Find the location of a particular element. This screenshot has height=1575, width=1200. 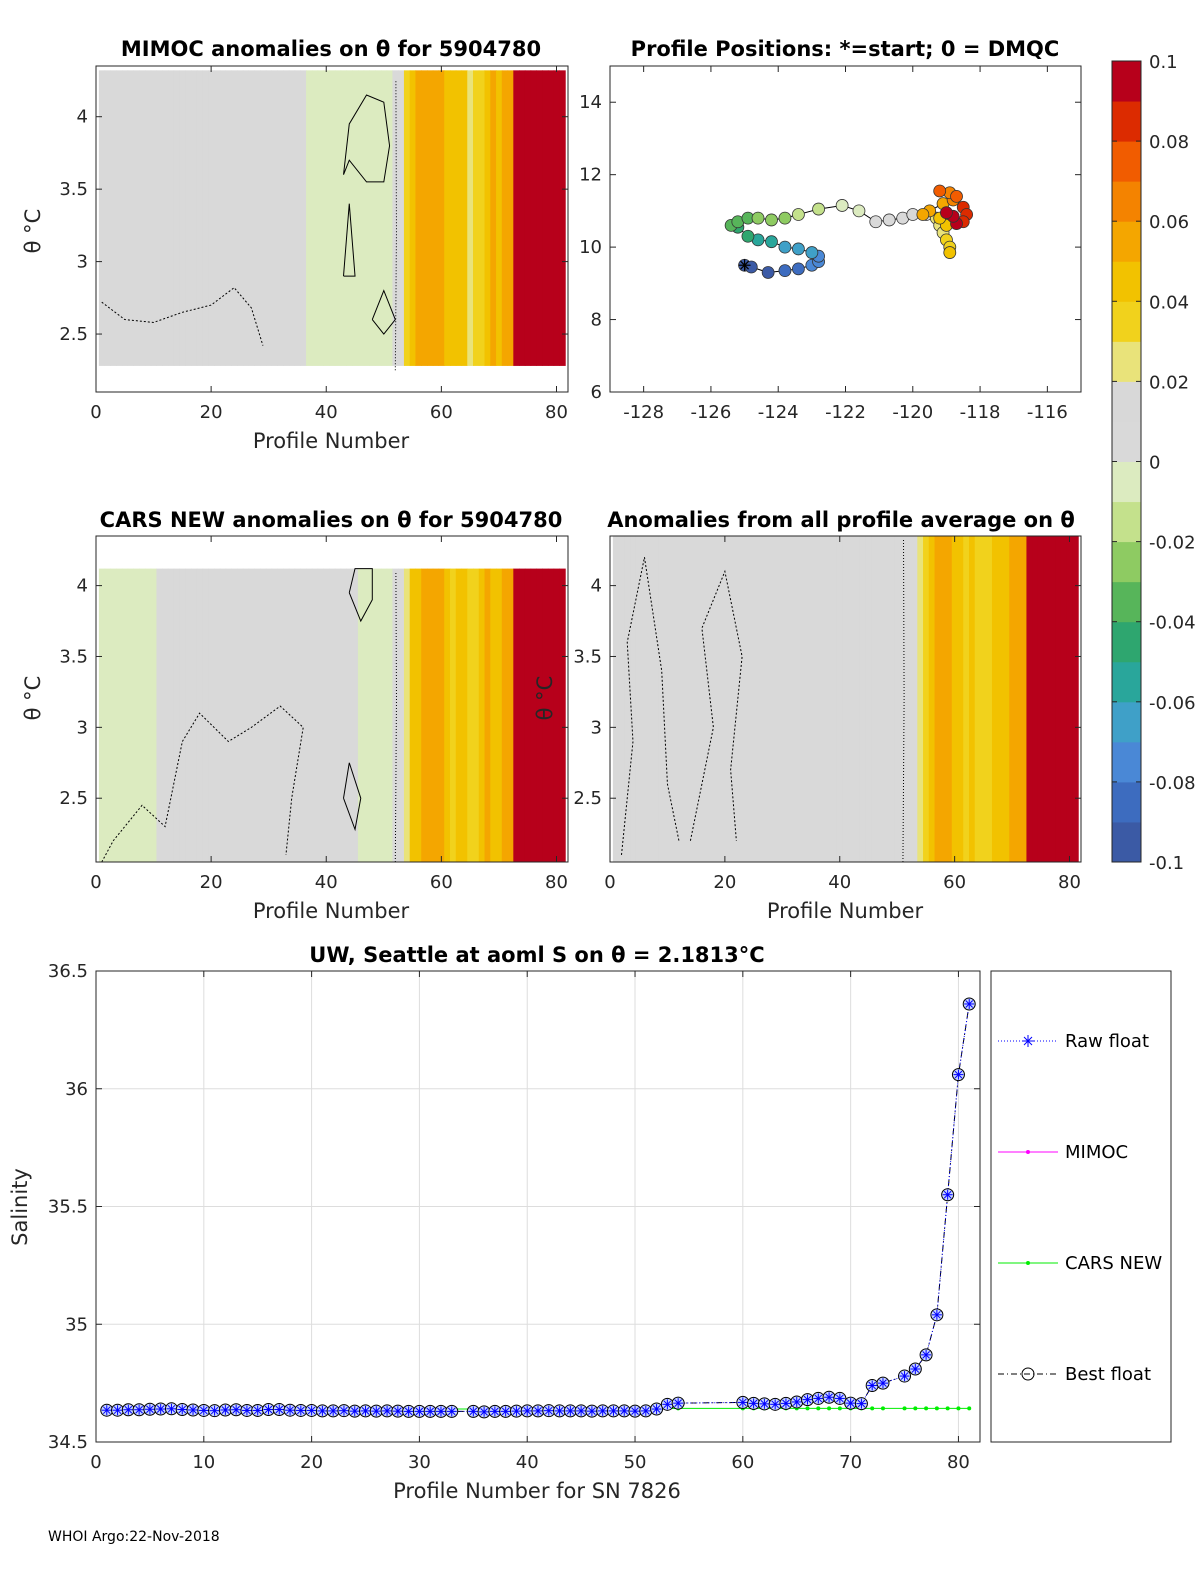

legend-best-label: Best float is located at coordinates (1108, 1374).